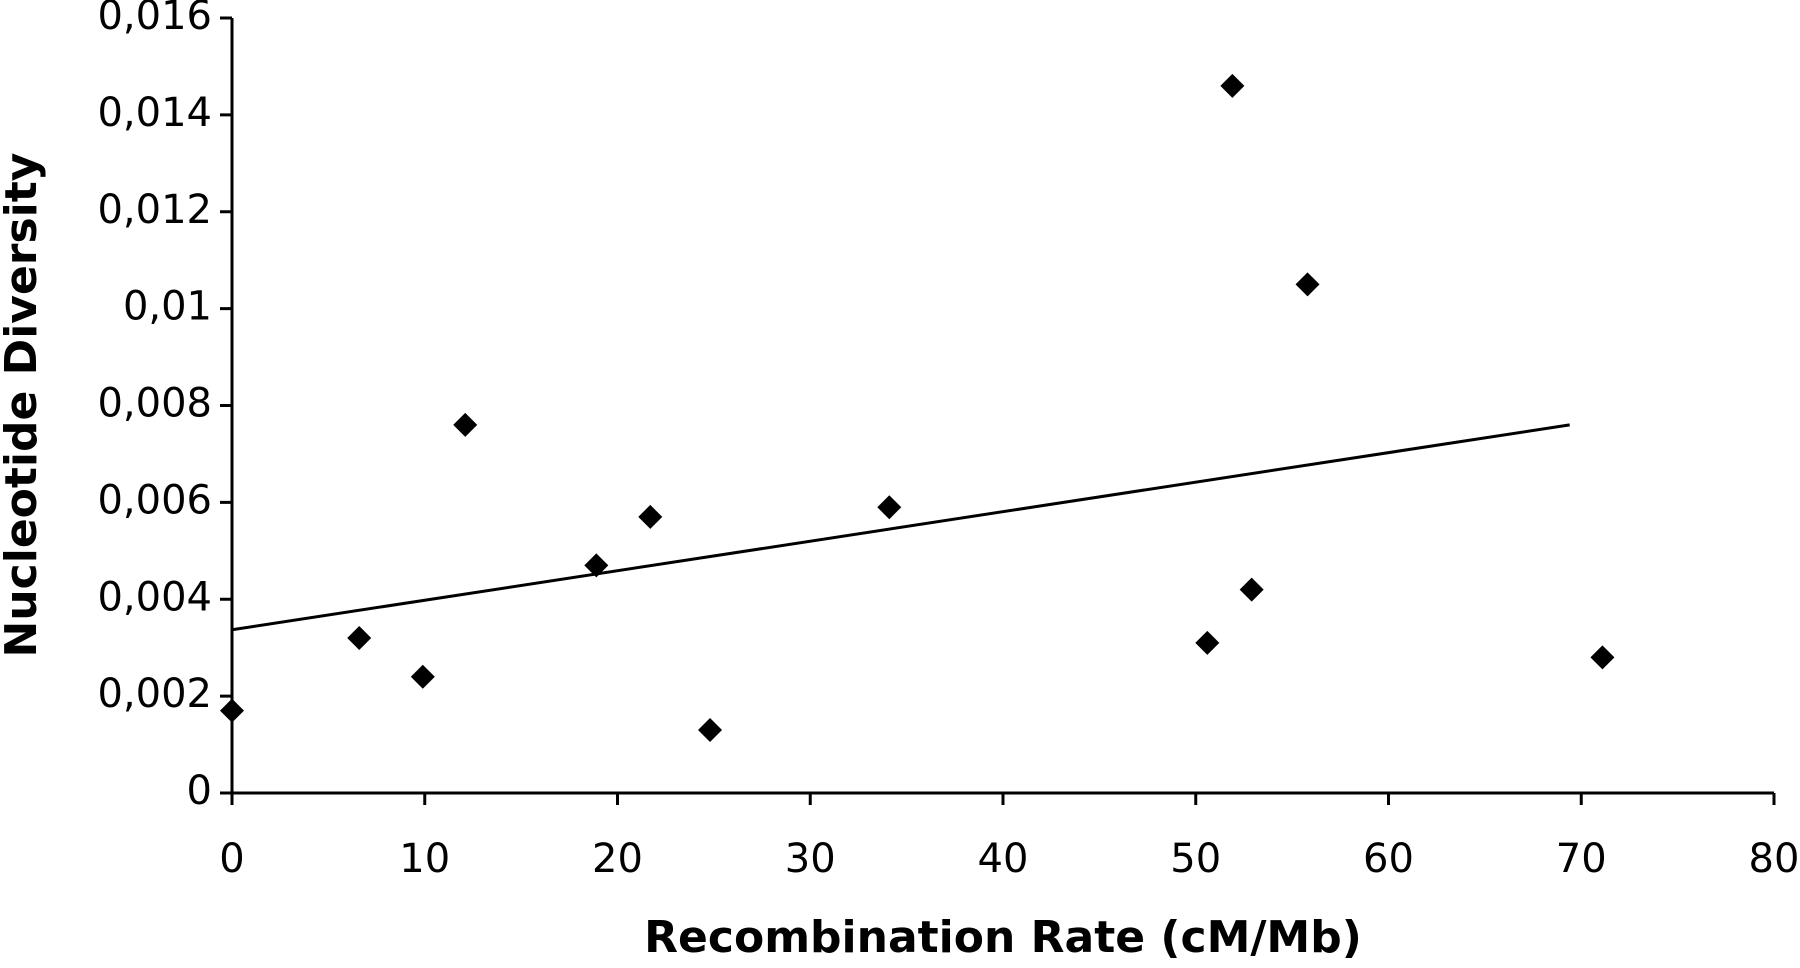 The image size is (1800, 968). Describe the element at coordinates (617, 859) in the screenshot. I see `x-tick-label: 20` at that location.